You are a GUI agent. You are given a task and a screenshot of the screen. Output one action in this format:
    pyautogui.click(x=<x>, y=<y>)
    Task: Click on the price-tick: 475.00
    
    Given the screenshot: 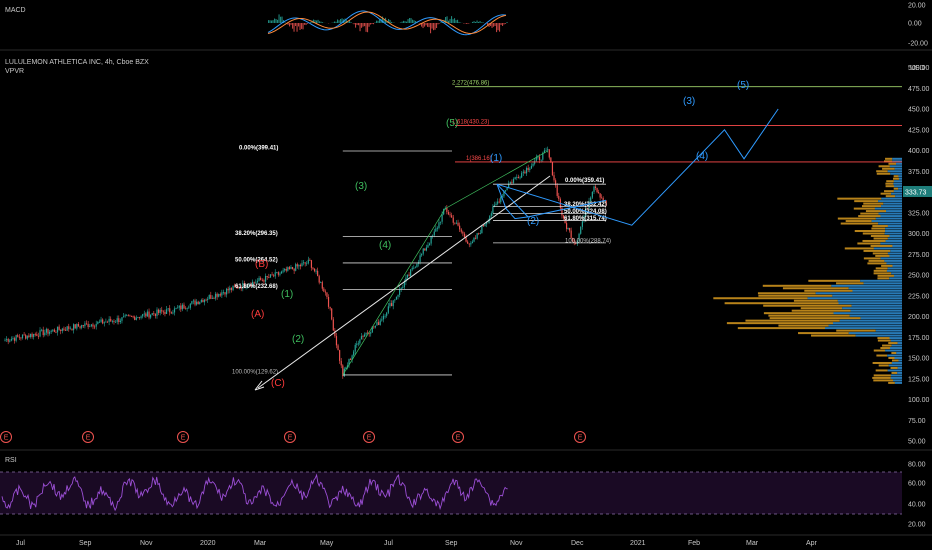 What is the action you would take?
    pyautogui.click(x=919, y=89)
    